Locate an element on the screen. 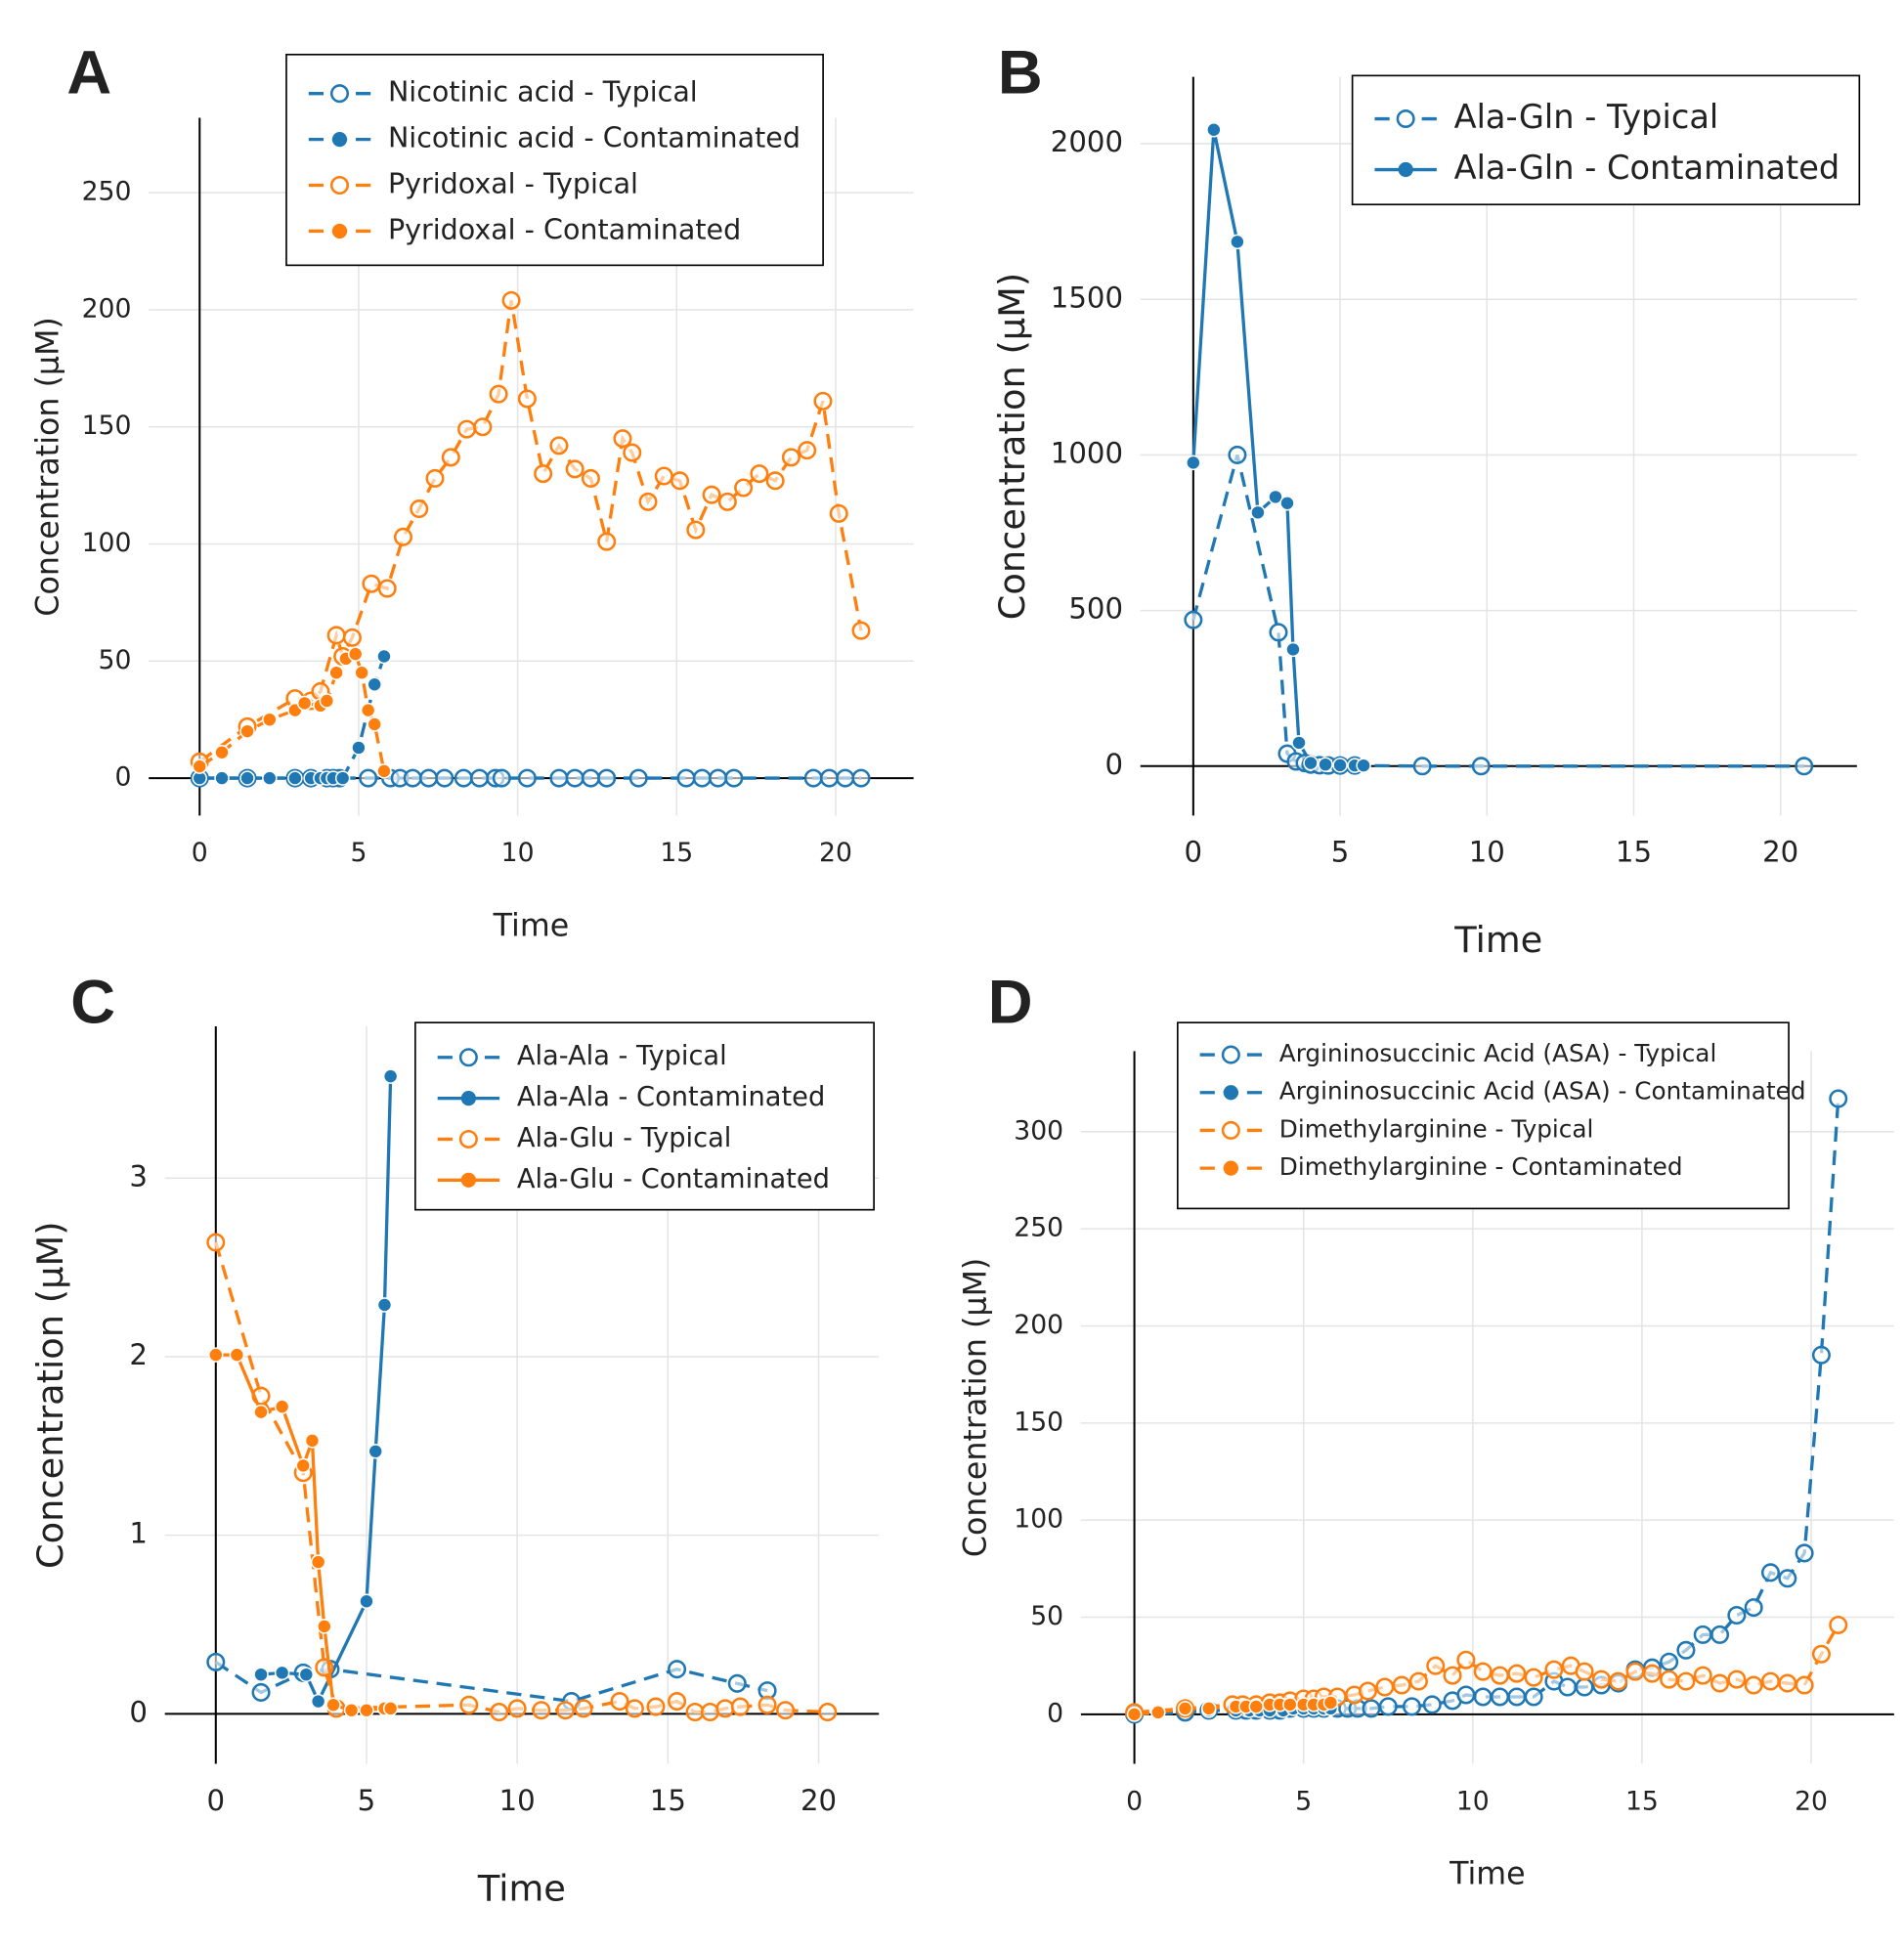 The width and height of the screenshot is (1904, 1951). y-tick-label: 100 is located at coordinates (1038, 1519).